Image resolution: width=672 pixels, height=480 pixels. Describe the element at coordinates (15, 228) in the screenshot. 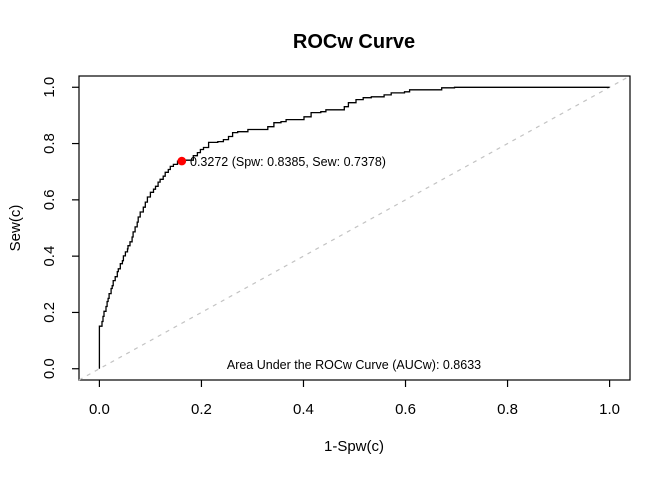

I see `y-axis-label: Sew(c)` at that location.